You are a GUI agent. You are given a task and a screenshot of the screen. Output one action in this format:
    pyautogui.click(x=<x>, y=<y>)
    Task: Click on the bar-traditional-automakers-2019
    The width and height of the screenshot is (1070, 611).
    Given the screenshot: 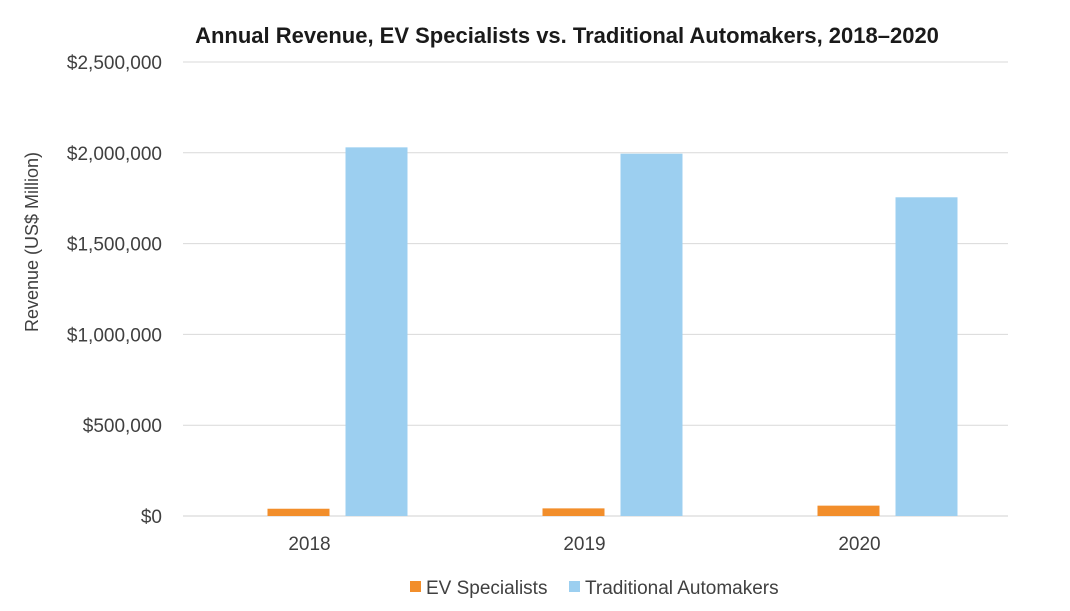 What is the action you would take?
    pyautogui.click(x=651, y=334)
    